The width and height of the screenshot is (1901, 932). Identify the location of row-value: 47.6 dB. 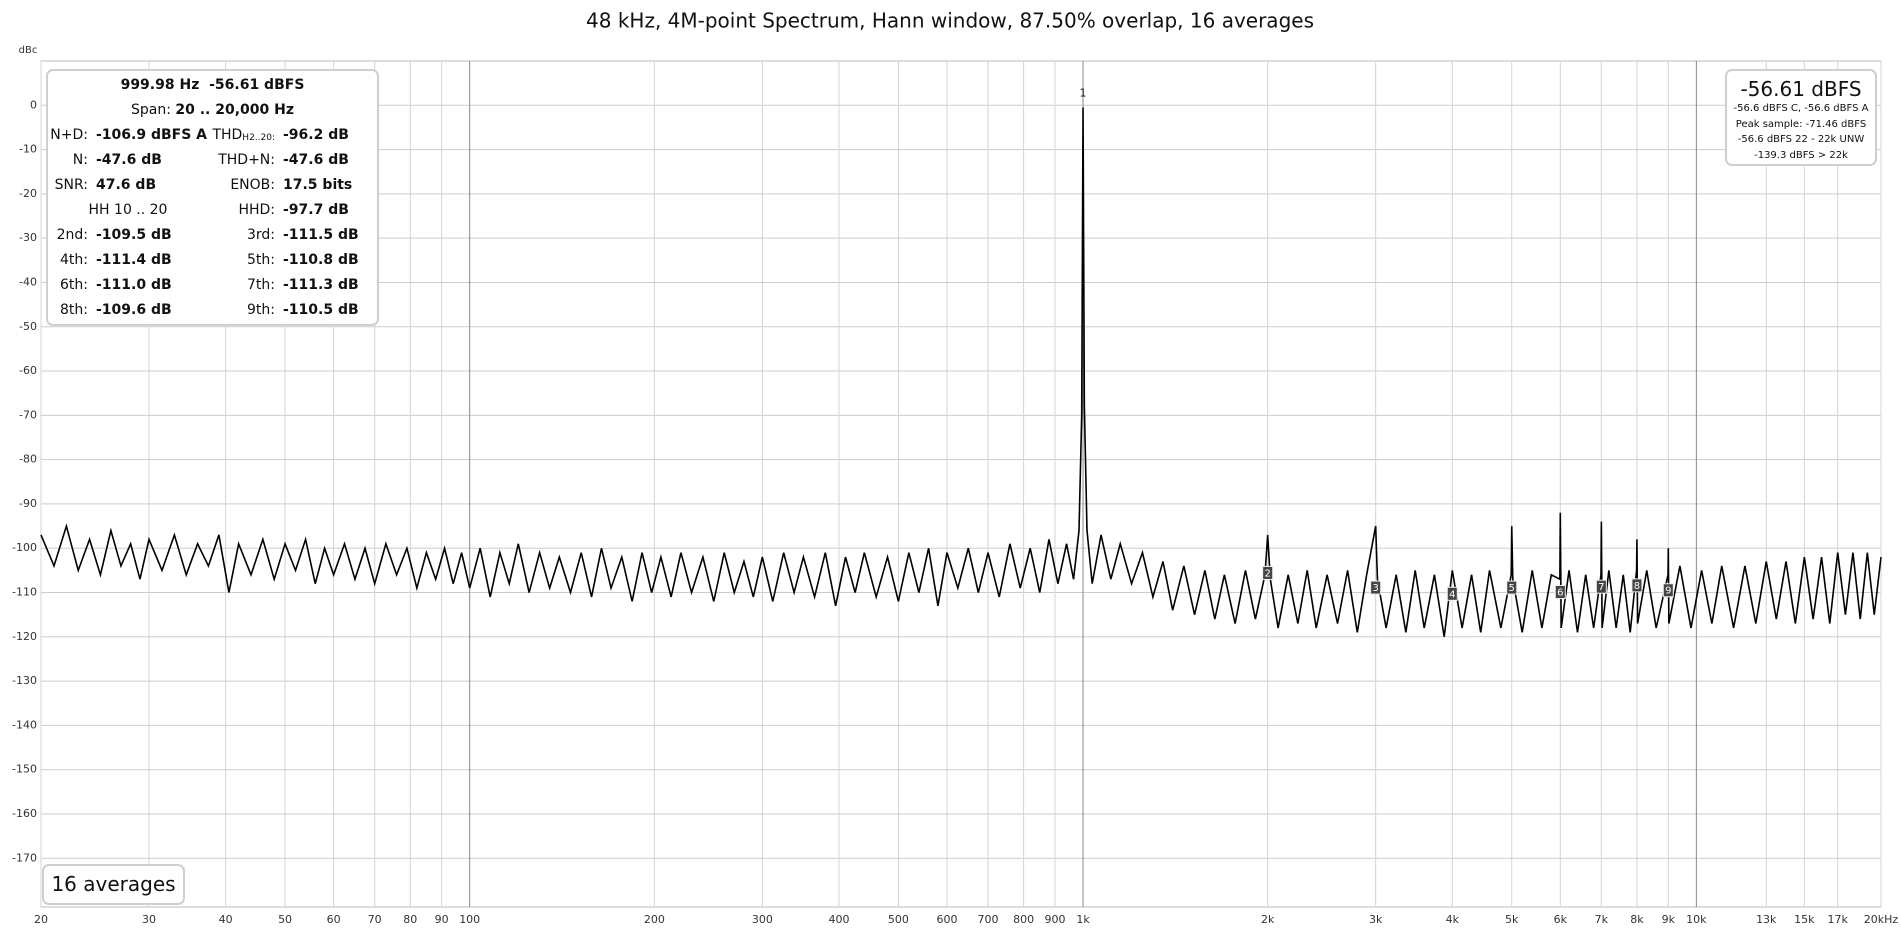
(126, 185).